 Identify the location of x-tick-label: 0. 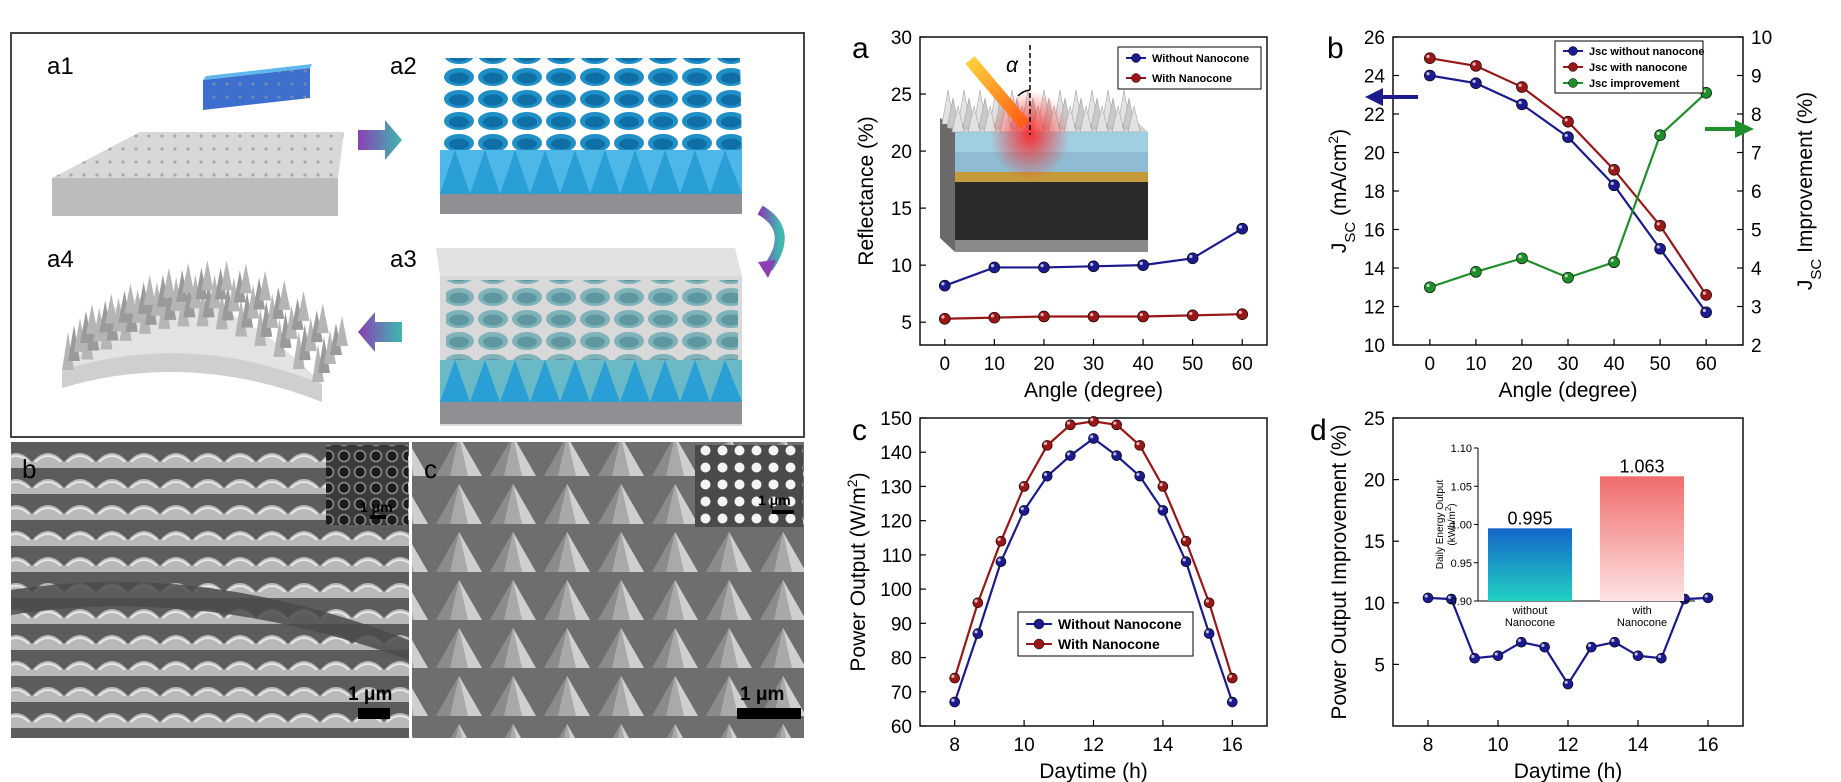
(944, 364).